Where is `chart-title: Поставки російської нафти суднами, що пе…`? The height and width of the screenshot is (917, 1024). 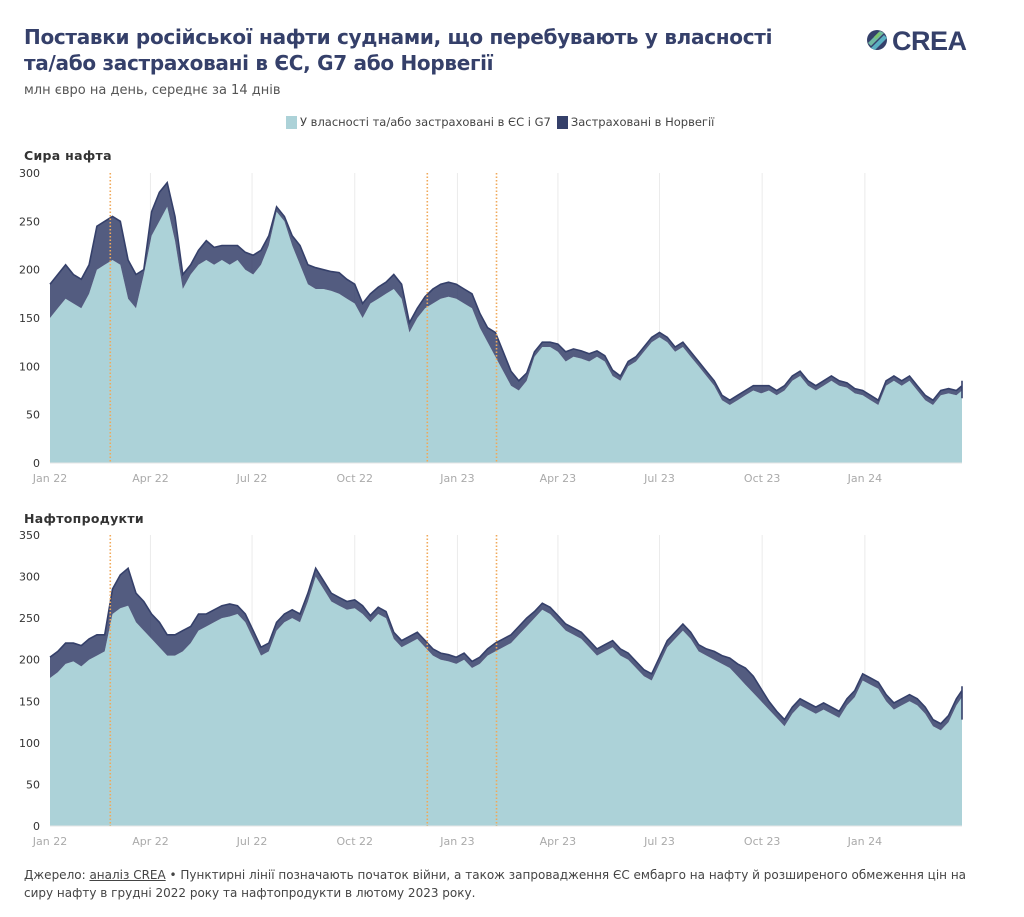
chart-title: Поставки російської нафти суднами, що пе… is located at coordinates (398, 50).